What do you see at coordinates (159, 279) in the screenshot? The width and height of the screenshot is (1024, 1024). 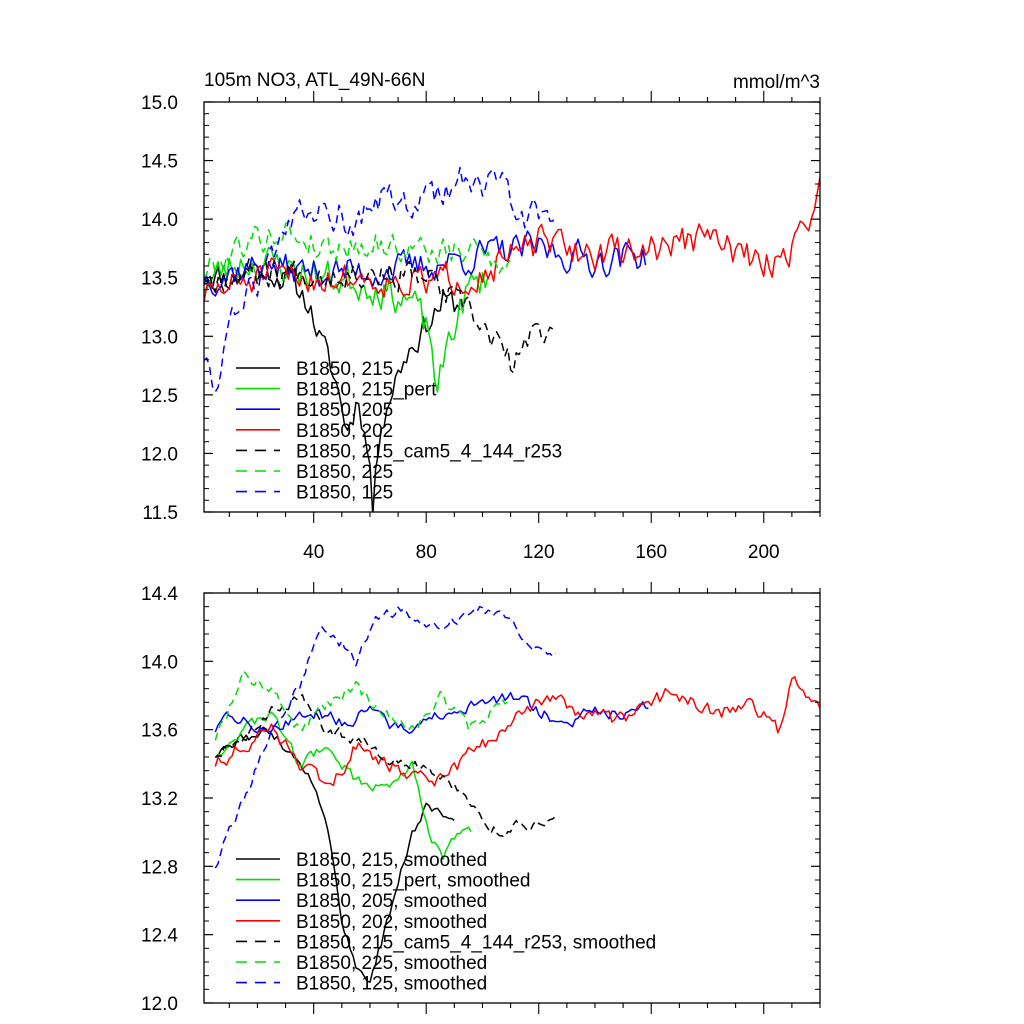 I see `y-tick-label: 13.5` at bounding box center [159, 279].